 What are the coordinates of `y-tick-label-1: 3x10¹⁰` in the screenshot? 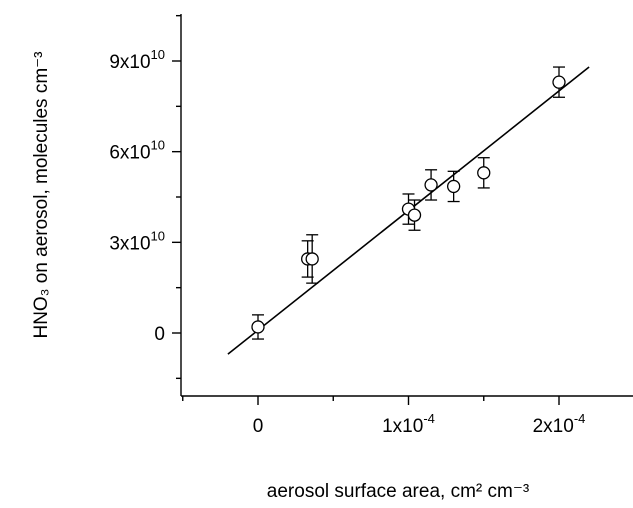 It's located at (137, 241).